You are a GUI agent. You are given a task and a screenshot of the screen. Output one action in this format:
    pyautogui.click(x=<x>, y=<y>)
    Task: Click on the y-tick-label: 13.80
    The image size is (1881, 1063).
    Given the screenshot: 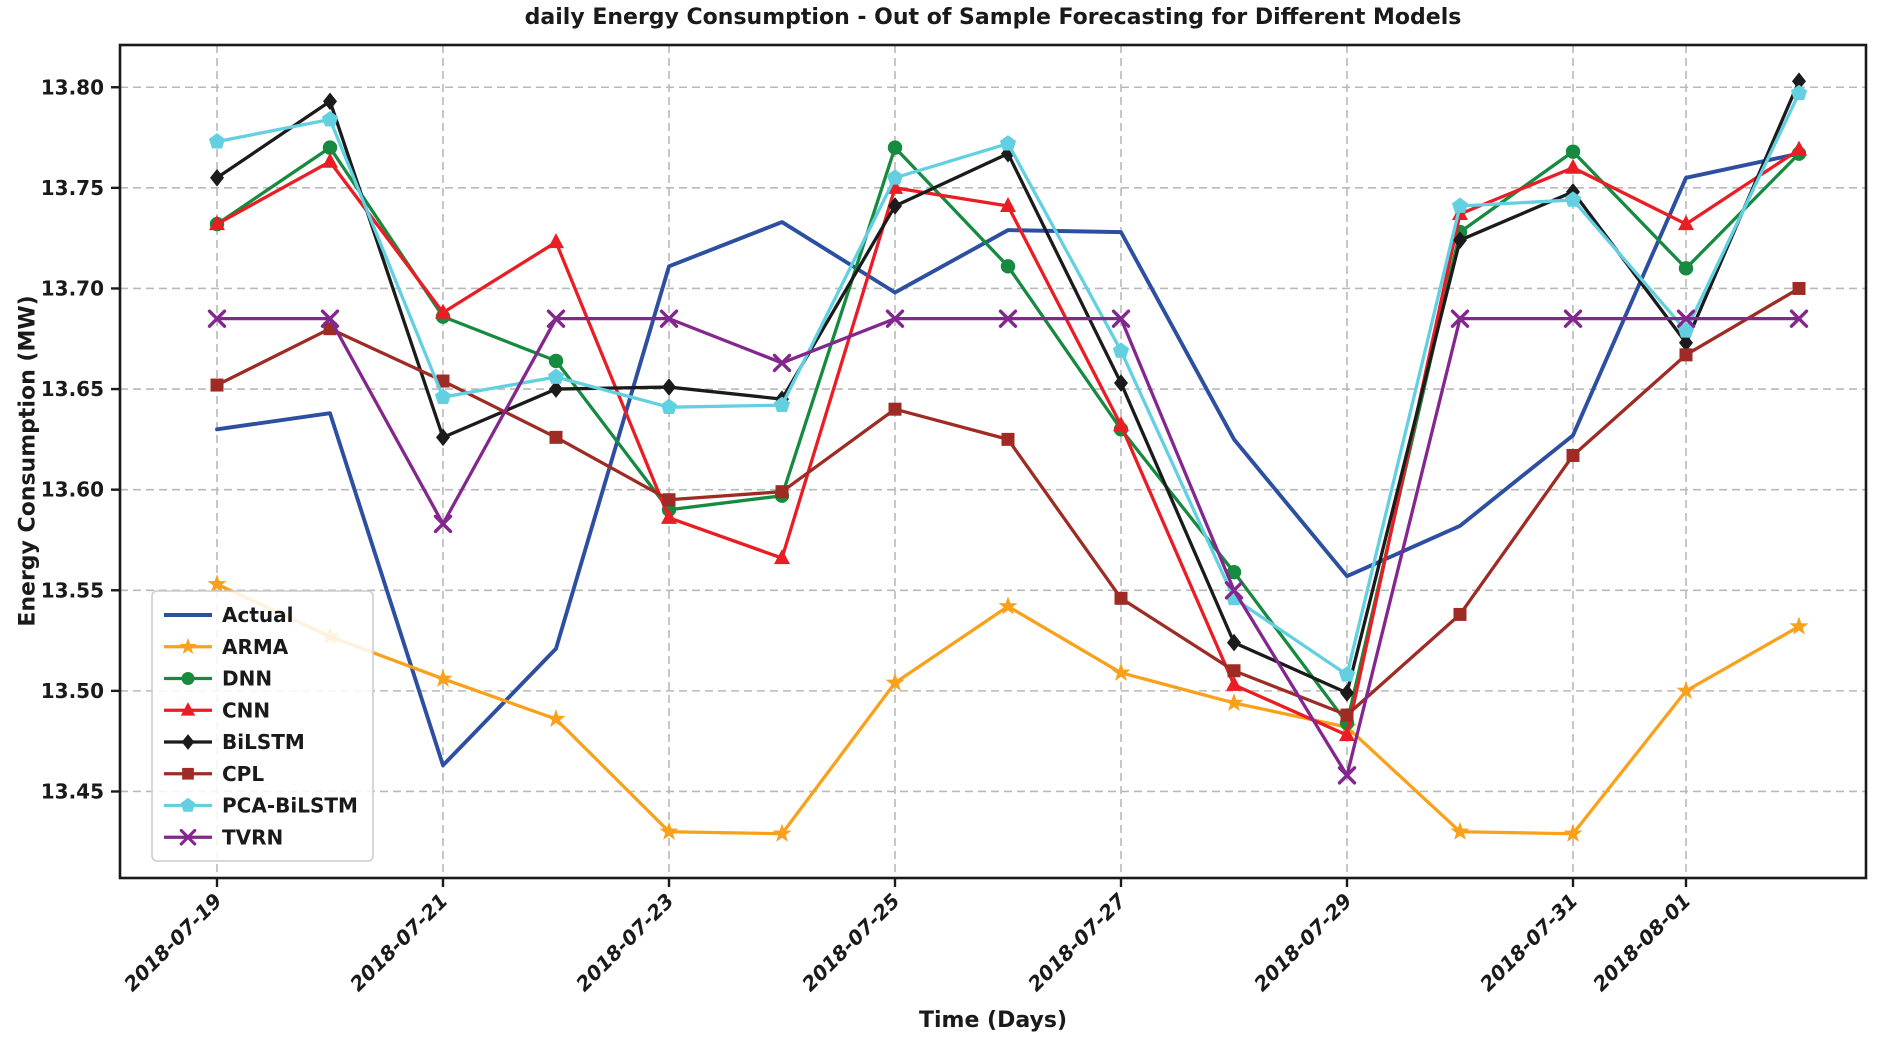 What is the action you would take?
    pyautogui.click(x=72, y=87)
    